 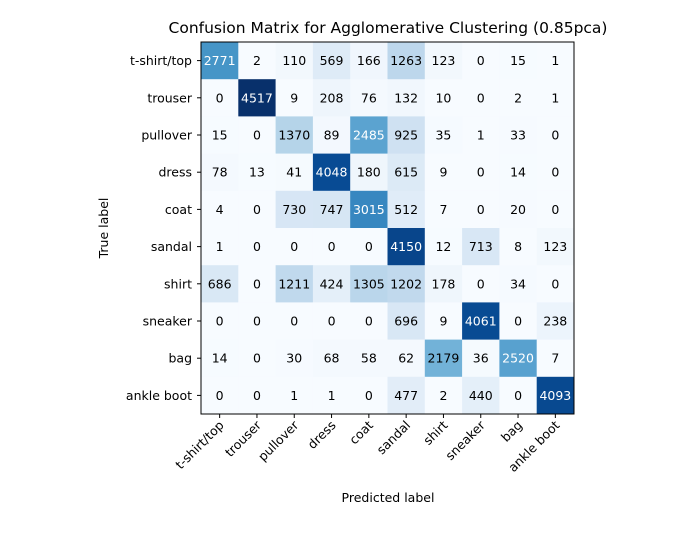 I want to click on cell-value-label: 8, so click(x=518, y=246).